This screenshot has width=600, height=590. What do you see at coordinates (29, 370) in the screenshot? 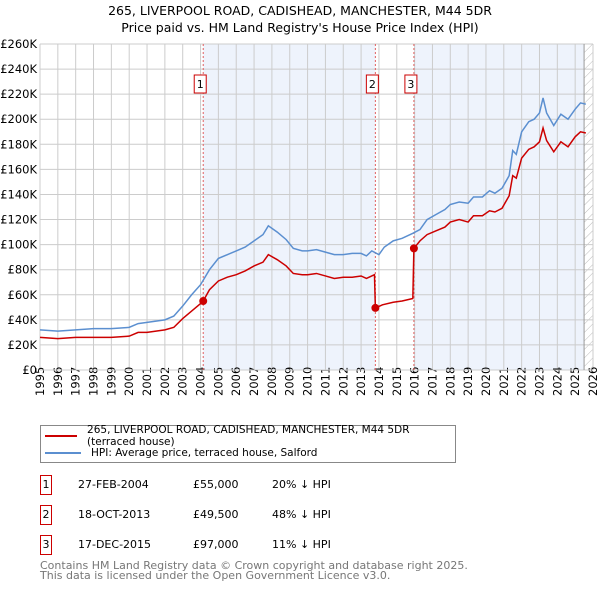
I see `y-tick-label: £0` at bounding box center [29, 370].